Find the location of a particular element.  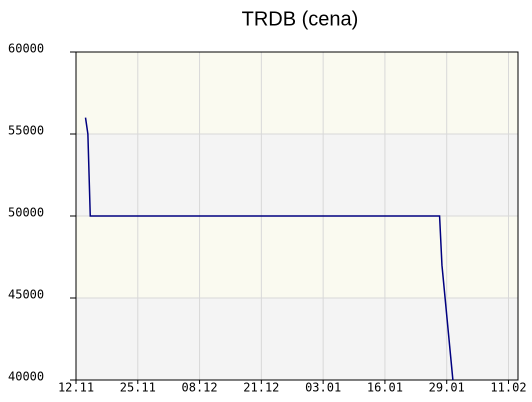

x-tick-label: 12.11 is located at coordinates (76, 388).